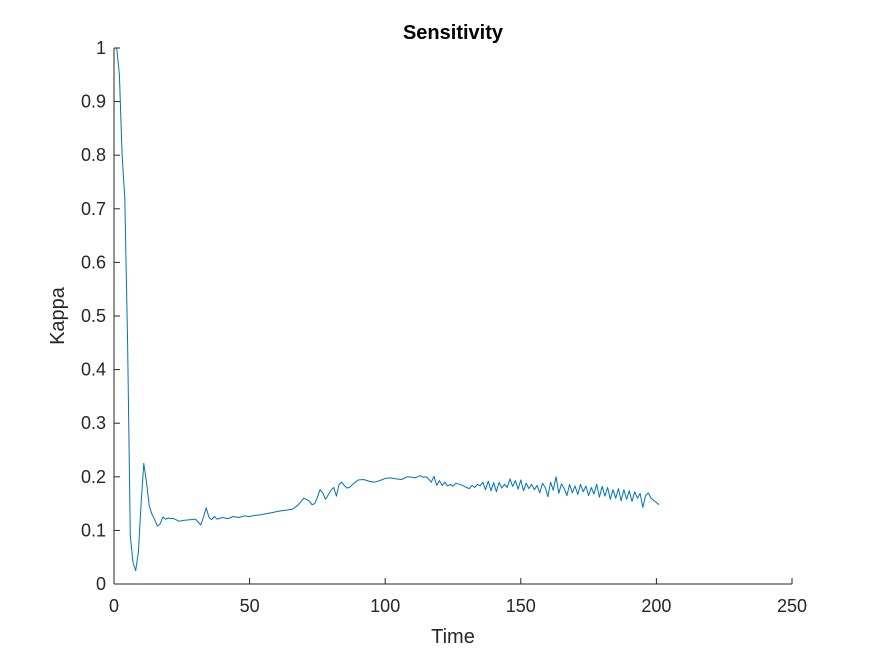  What do you see at coordinates (93, 530) in the screenshot?
I see `y-tick-label: 0.1` at bounding box center [93, 530].